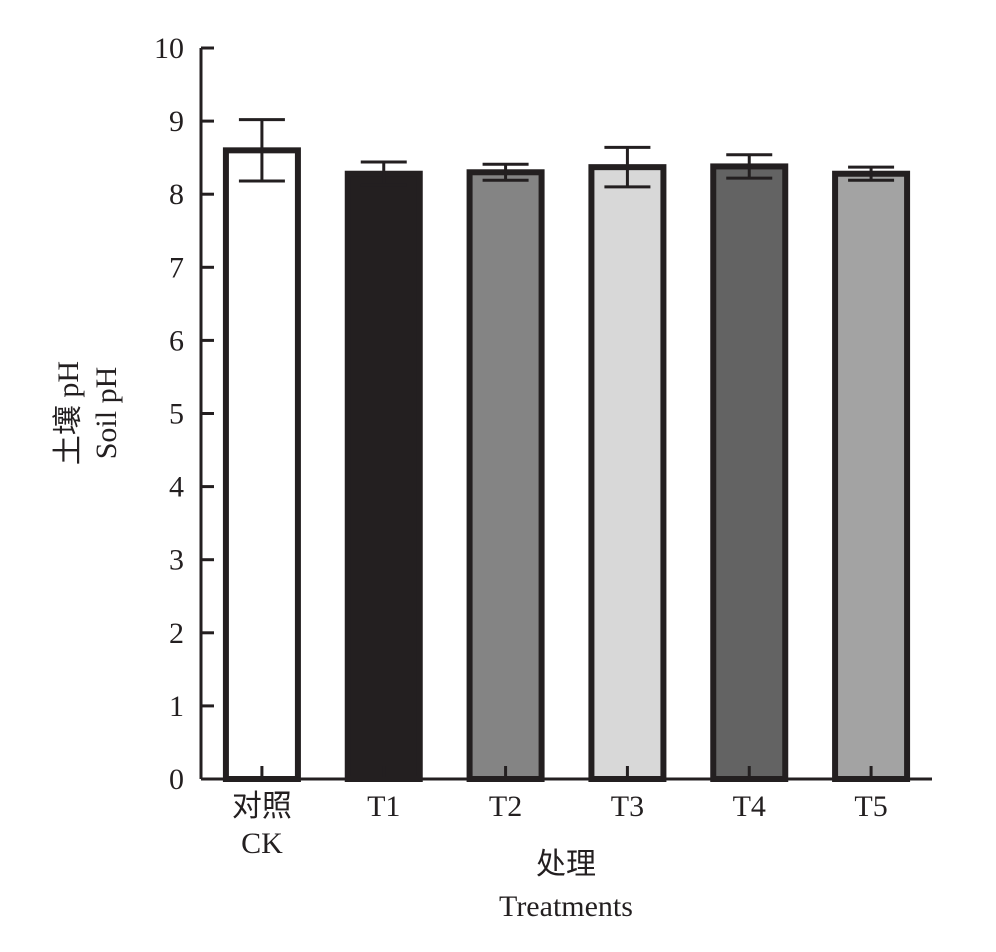 Image resolution: width=996 pixels, height=952 pixels. What do you see at coordinates (870, 806) in the screenshot?
I see `x-tick-label-t5: T5` at bounding box center [870, 806].